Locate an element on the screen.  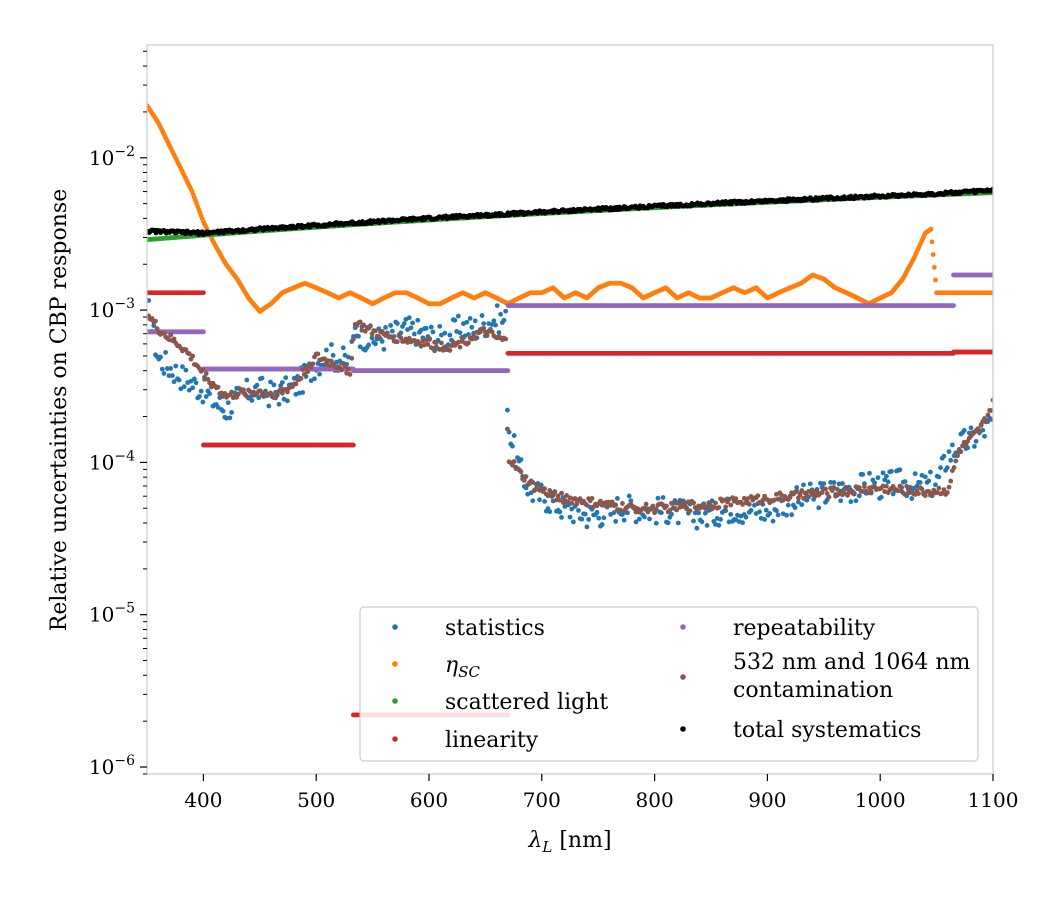
y-tick-label: 10−4 is located at coordinates (112, 461).